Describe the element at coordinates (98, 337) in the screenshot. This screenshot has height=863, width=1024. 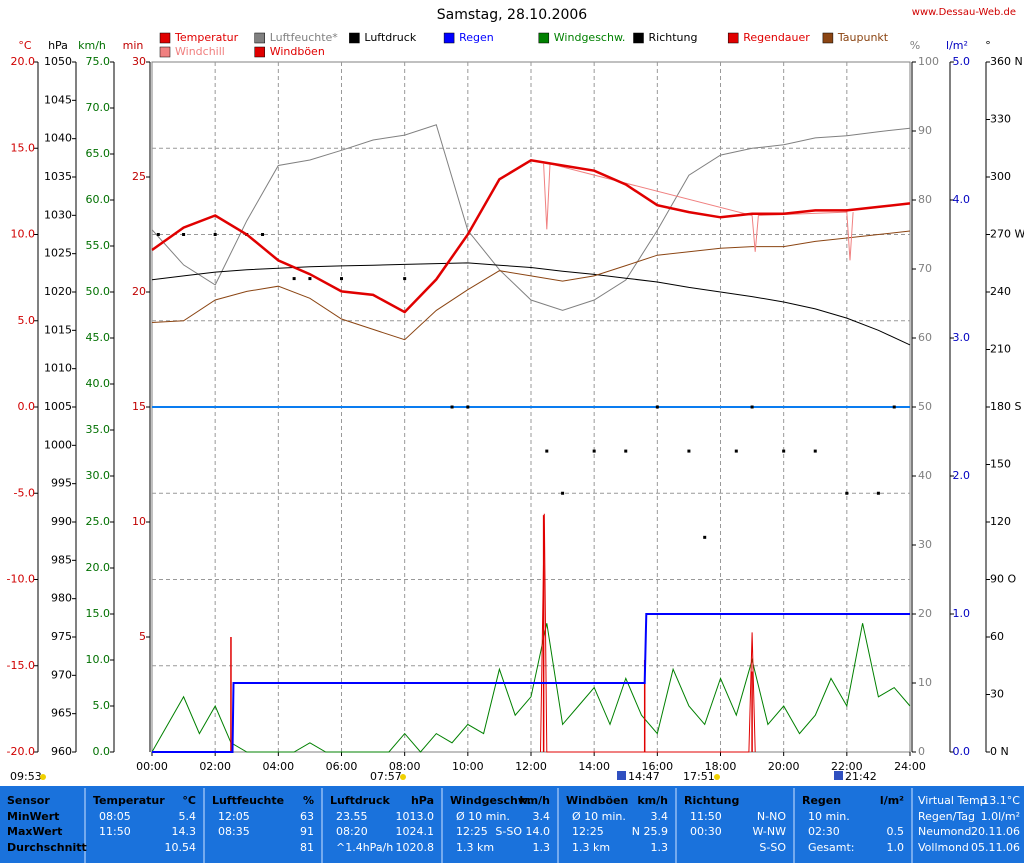
I see `y-tick-label: 45.0` at that location.